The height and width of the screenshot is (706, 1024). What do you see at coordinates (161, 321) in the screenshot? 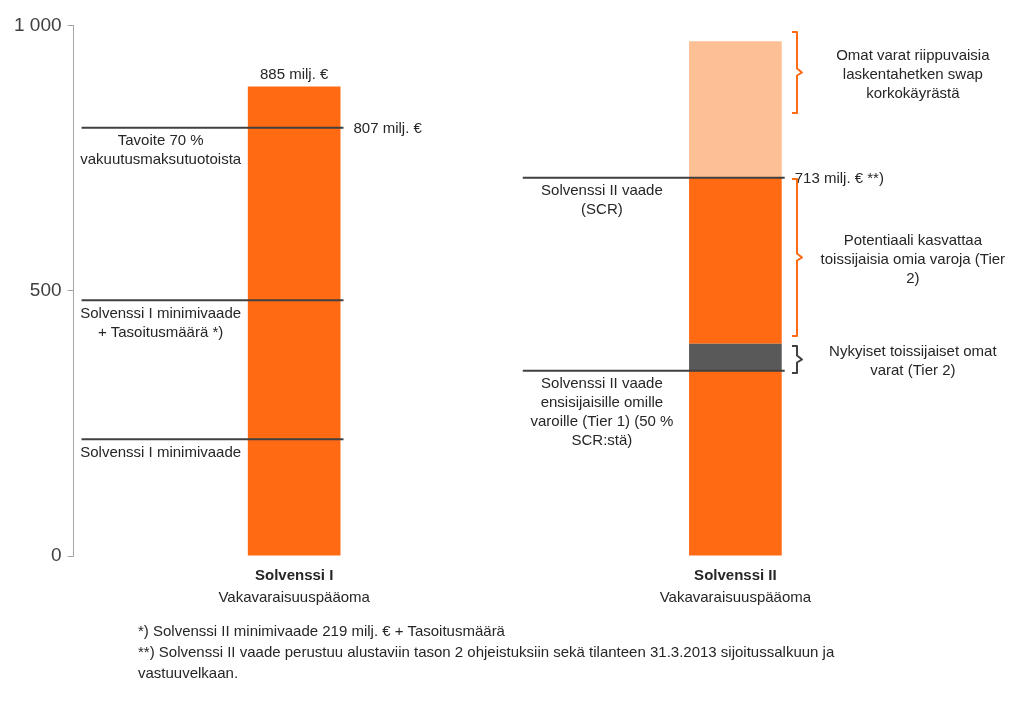
I see `ref-line-label: Solvenssi I minimivaade + Tasoitusmäärä *)` at bounding box center [161, 321].